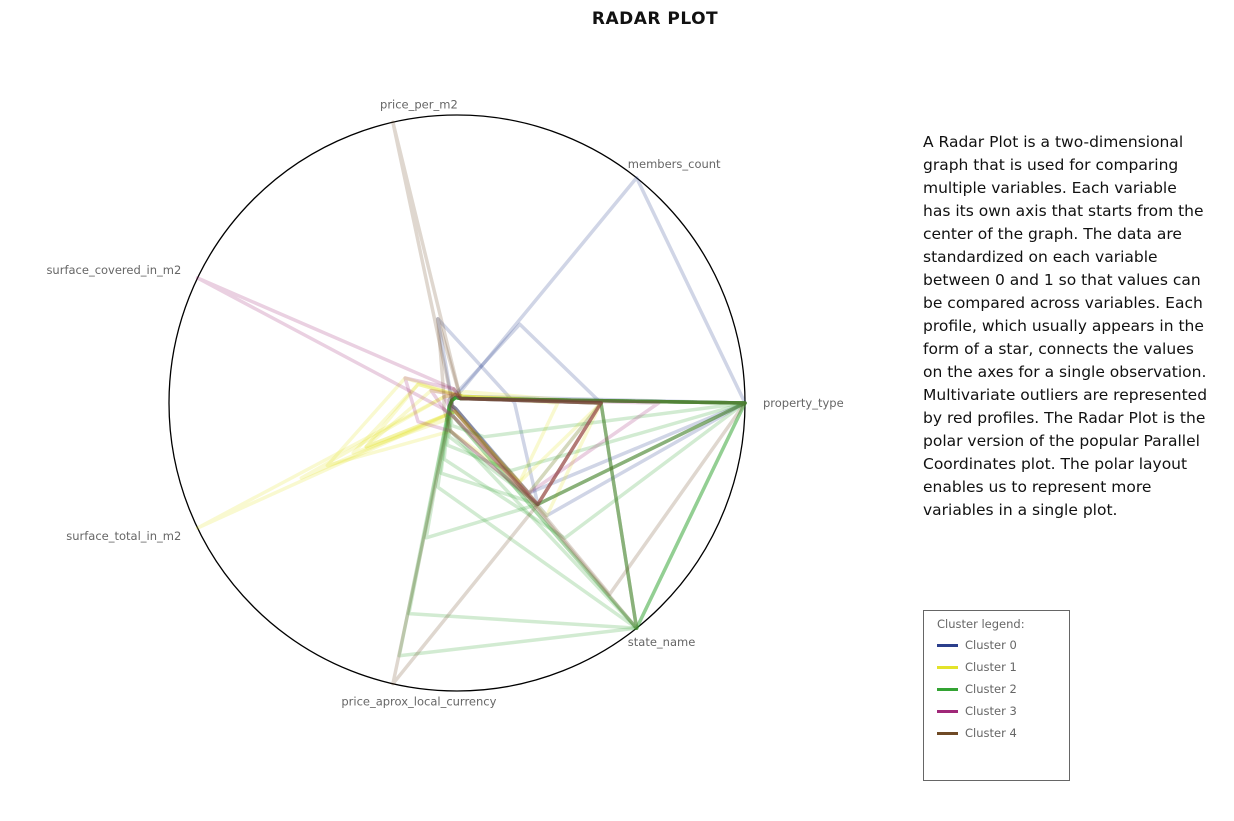  I want to click on legend-item: Cluster 1, so click(1003, 667).